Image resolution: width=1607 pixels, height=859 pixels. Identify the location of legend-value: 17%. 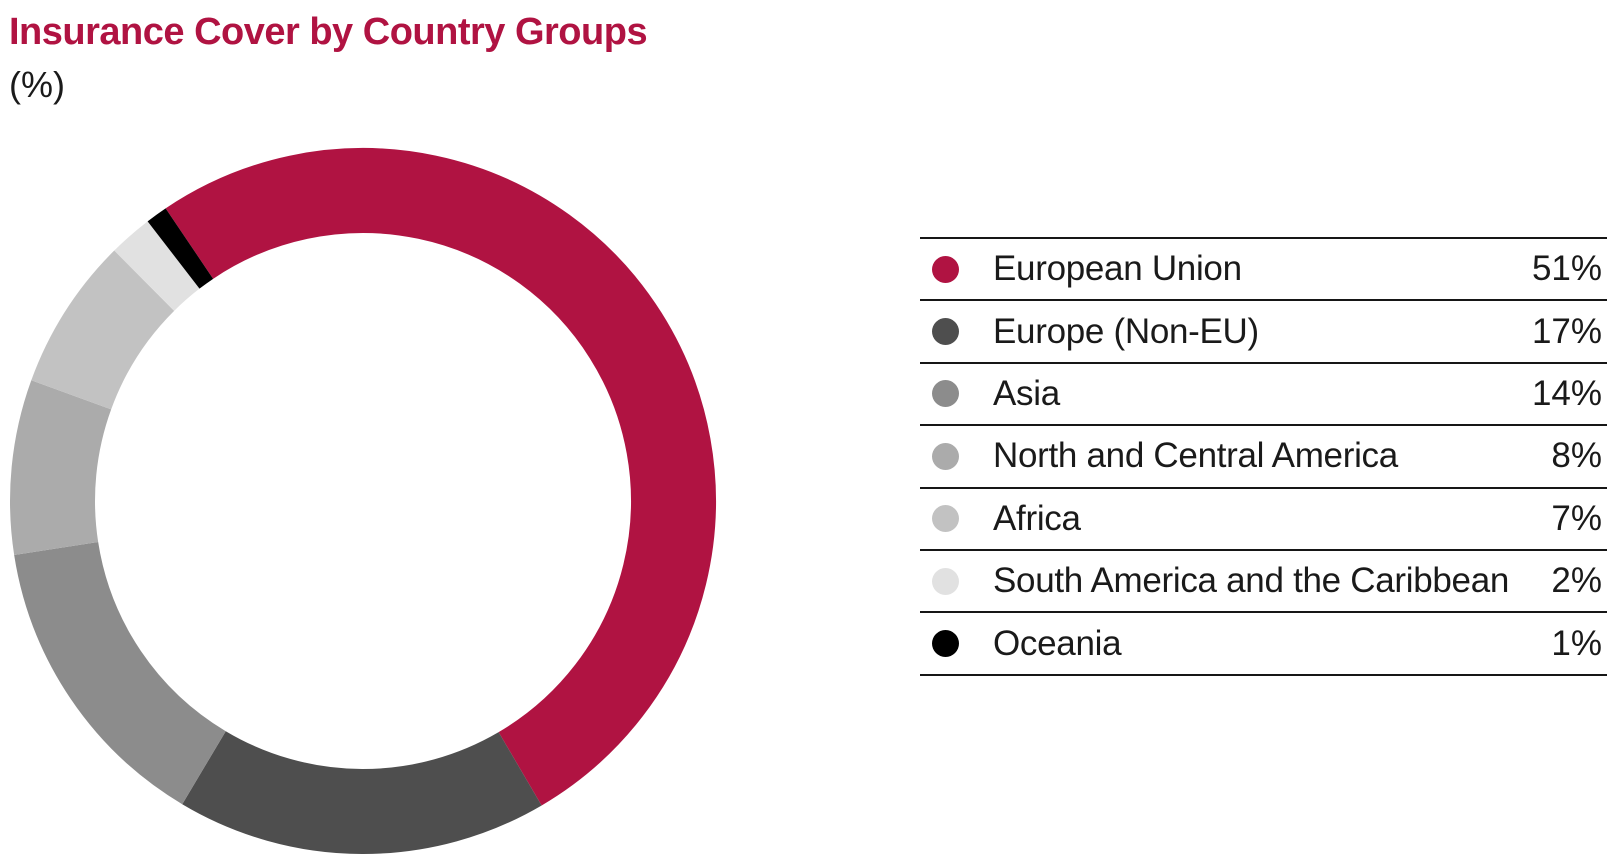
(1566, 331).